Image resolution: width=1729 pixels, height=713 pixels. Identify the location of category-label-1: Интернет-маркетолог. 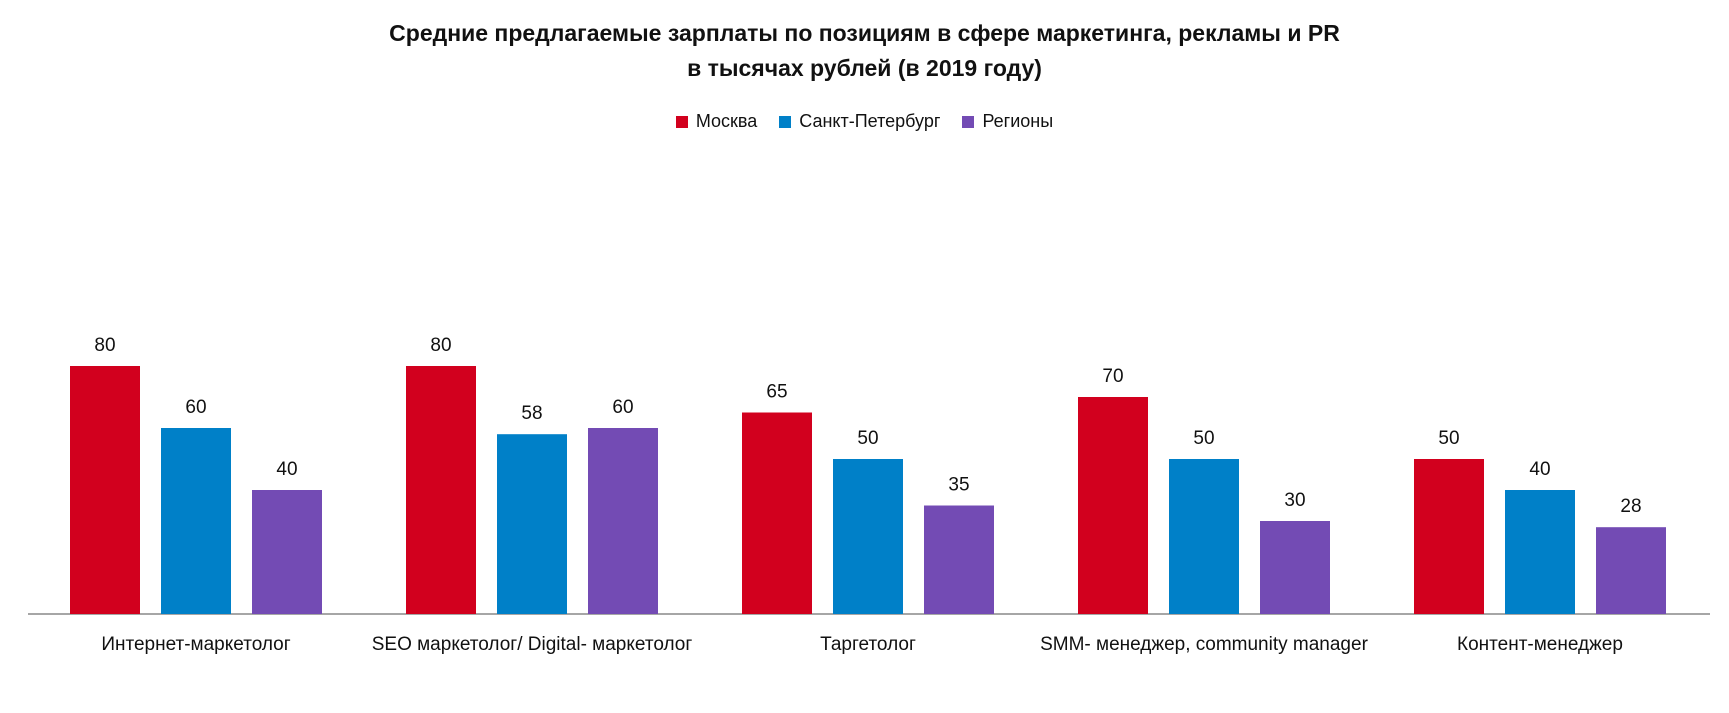
(195, 644).